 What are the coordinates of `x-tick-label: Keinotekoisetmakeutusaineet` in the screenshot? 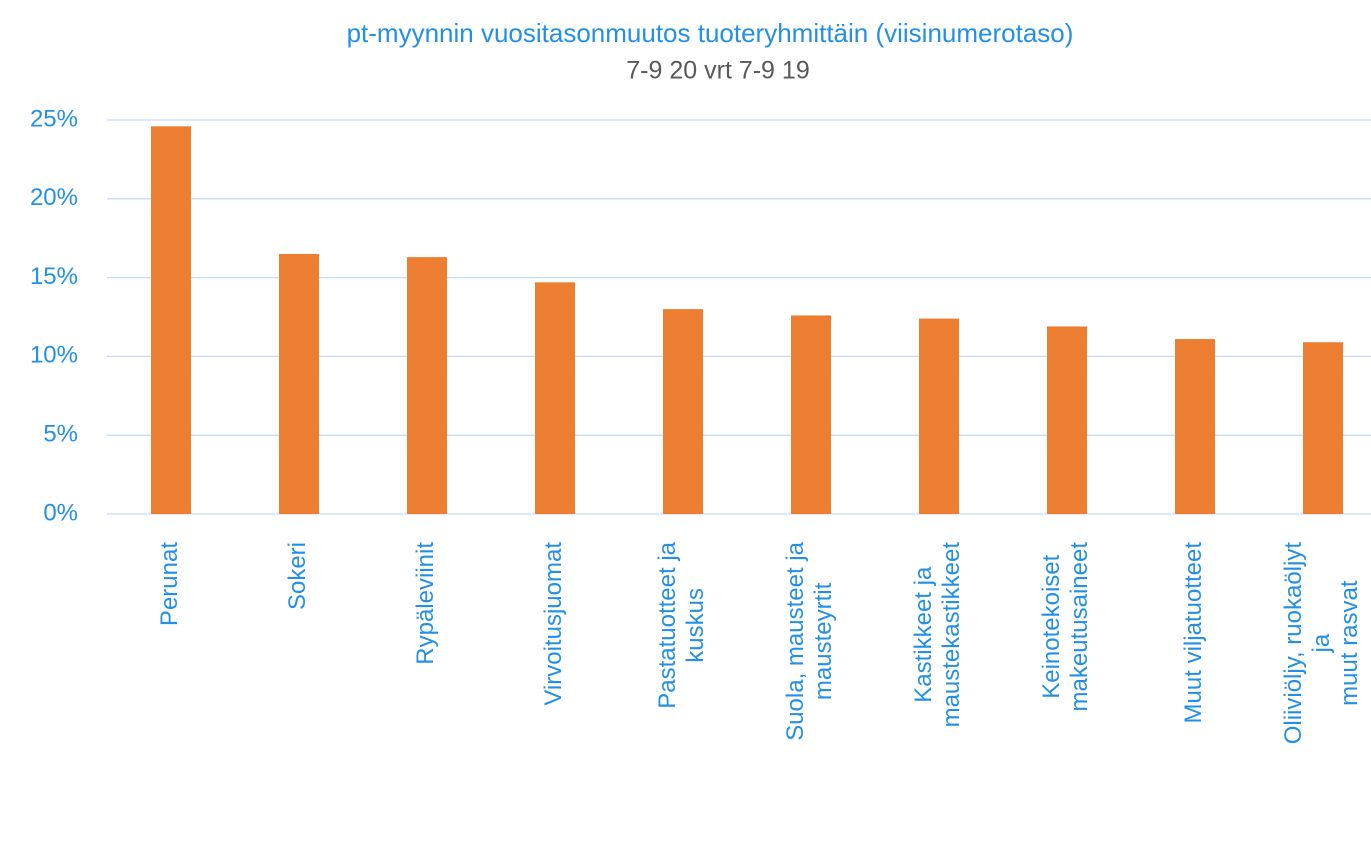 It's located at (1065, 627).